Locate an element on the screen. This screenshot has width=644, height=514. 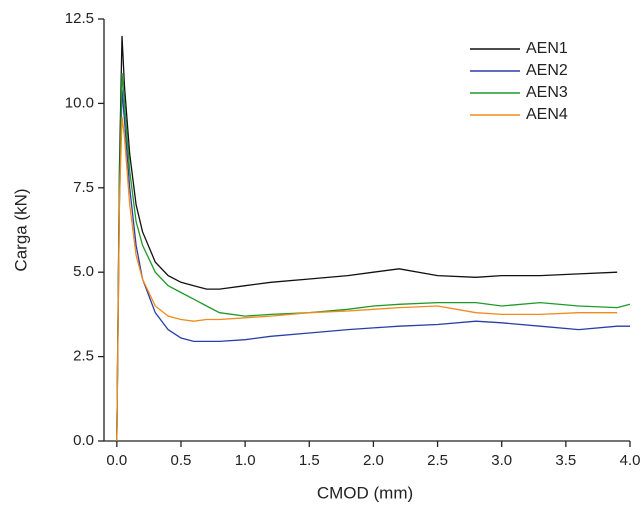
legend-label: AEN3 is located at coordinates (547, 92).